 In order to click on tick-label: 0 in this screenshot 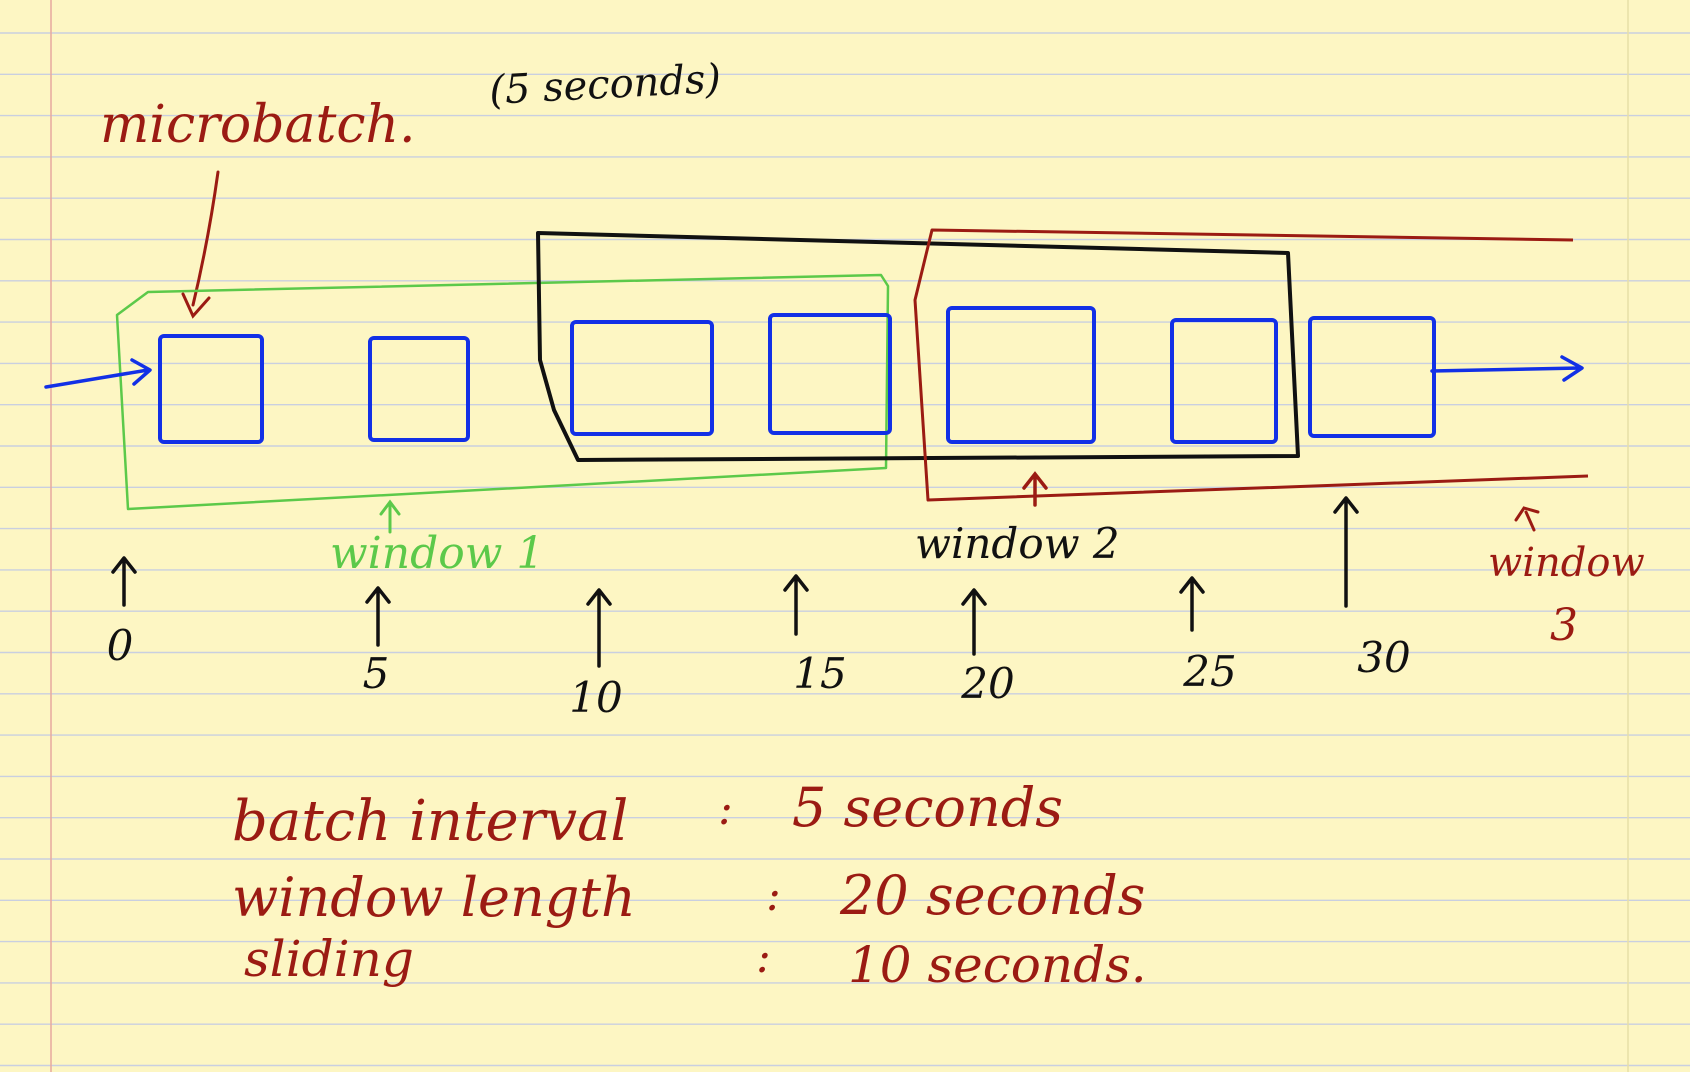, I will do `click(120, 645)`.